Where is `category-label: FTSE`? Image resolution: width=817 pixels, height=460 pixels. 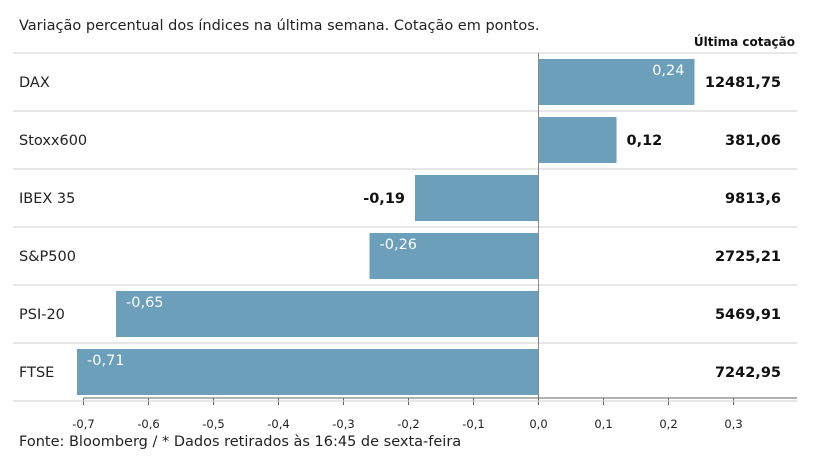
category-label: FTSE is located at coordinates (36, 373).